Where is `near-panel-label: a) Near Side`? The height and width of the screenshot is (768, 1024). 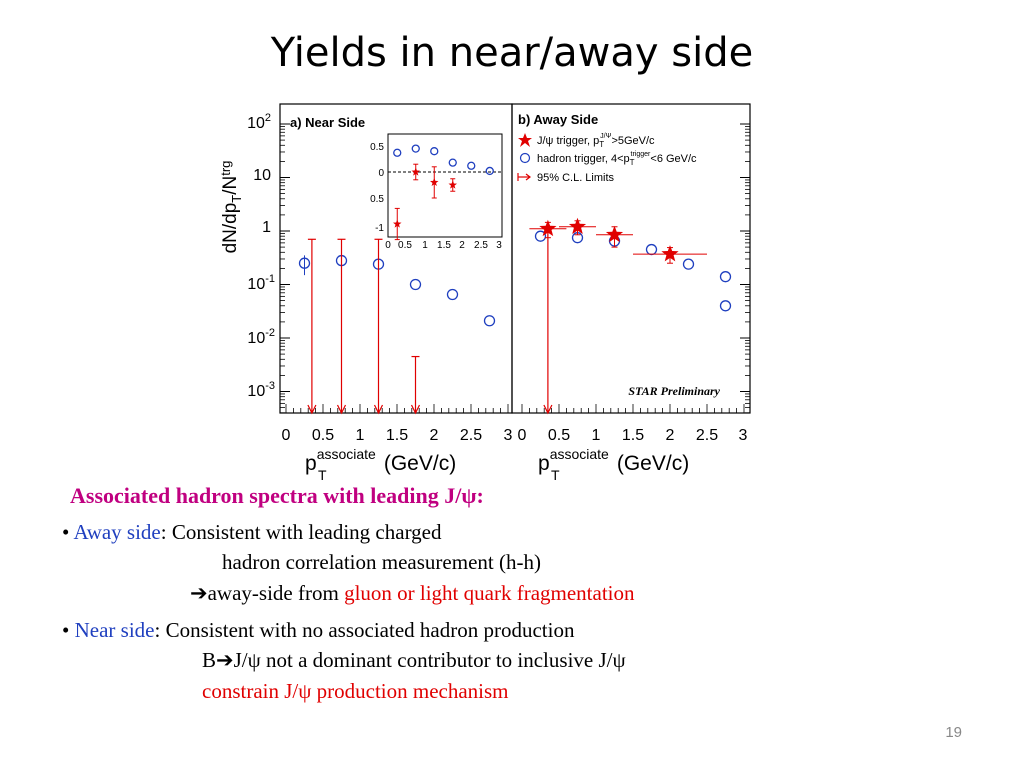
near-panel-label: a) Near Side is located at coordinates (327, 122).